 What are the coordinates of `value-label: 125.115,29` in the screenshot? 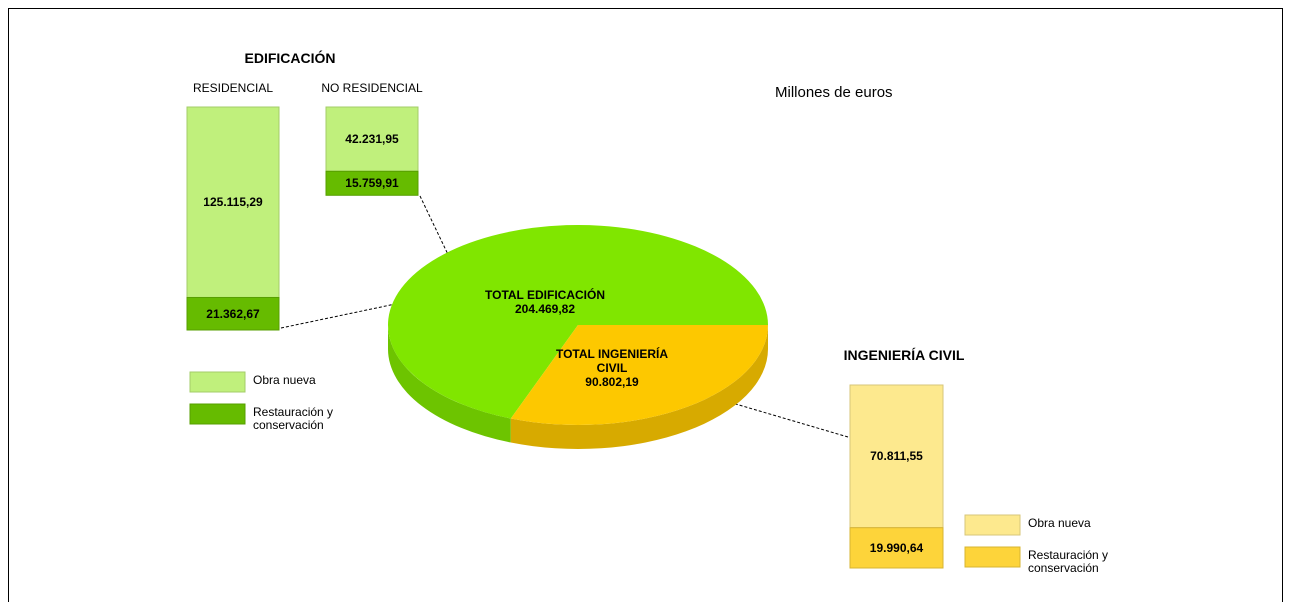 It's located at (233, 202).